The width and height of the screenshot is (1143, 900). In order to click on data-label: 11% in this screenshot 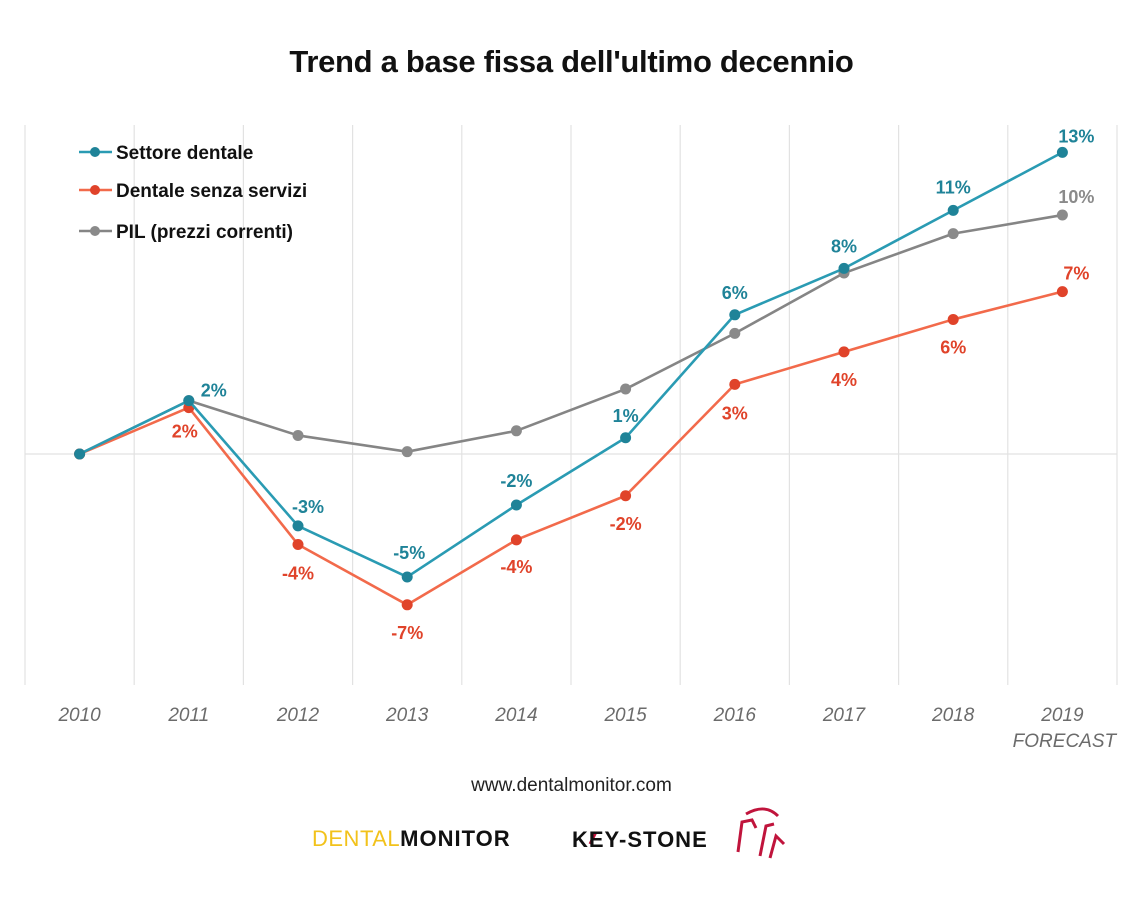, I will do `click(953, 187)`.